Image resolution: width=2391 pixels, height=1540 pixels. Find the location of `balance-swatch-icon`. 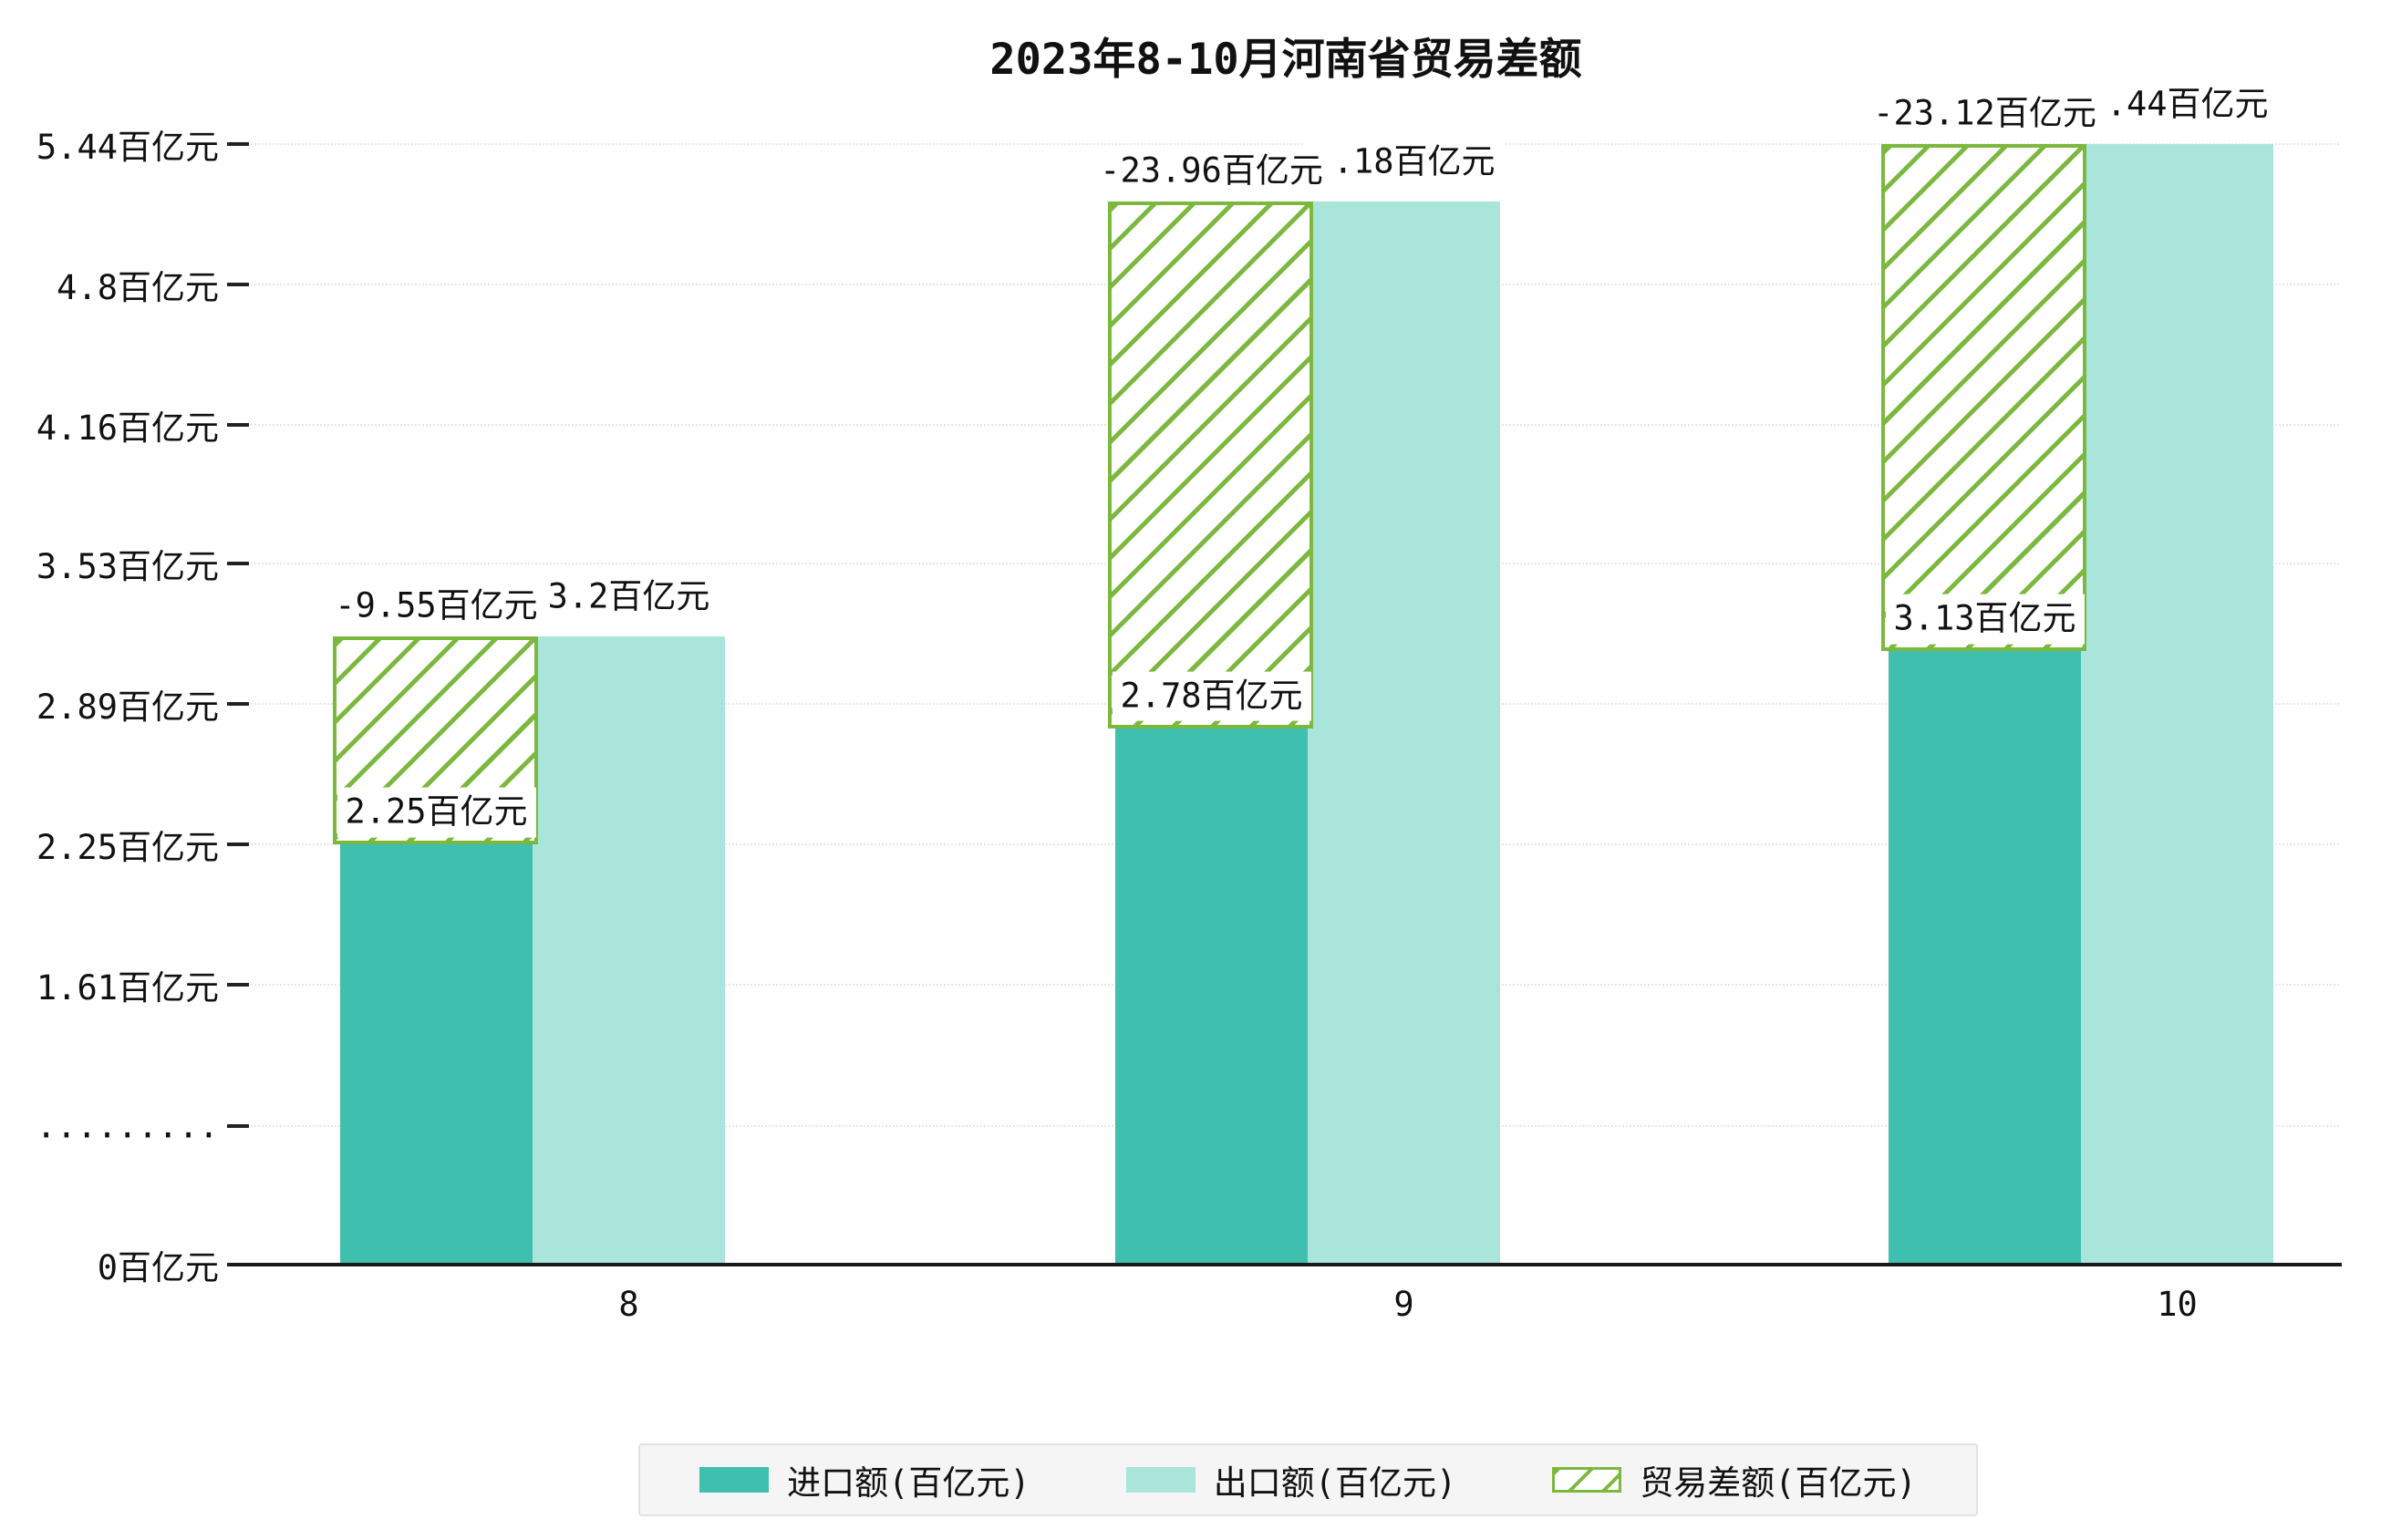

balance-swatch-icon is located at coordinates (1587, 1480).